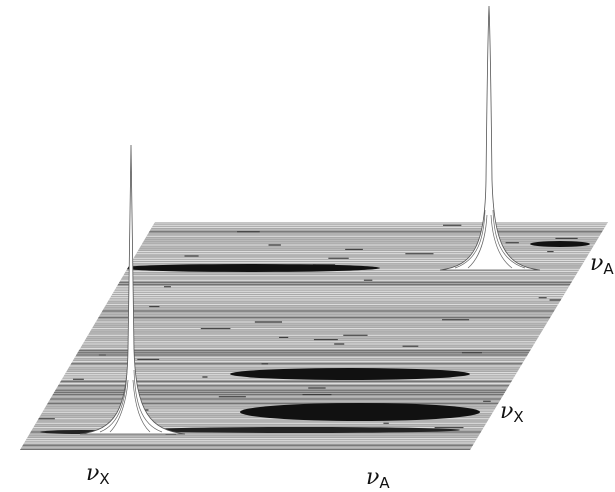 The image size is (615, 492). What do you see at coordinates (378, 478) in the screenshot?
I see `f2-label-a: νA` at bounding box center [378, 478].